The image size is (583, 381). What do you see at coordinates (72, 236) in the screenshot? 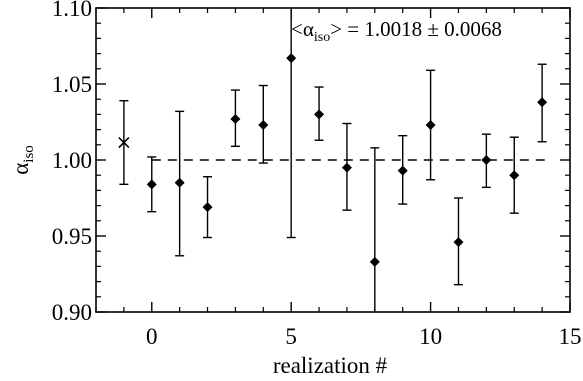
I see `y-tick-label: 0.95` at bounding box center [72, 236].